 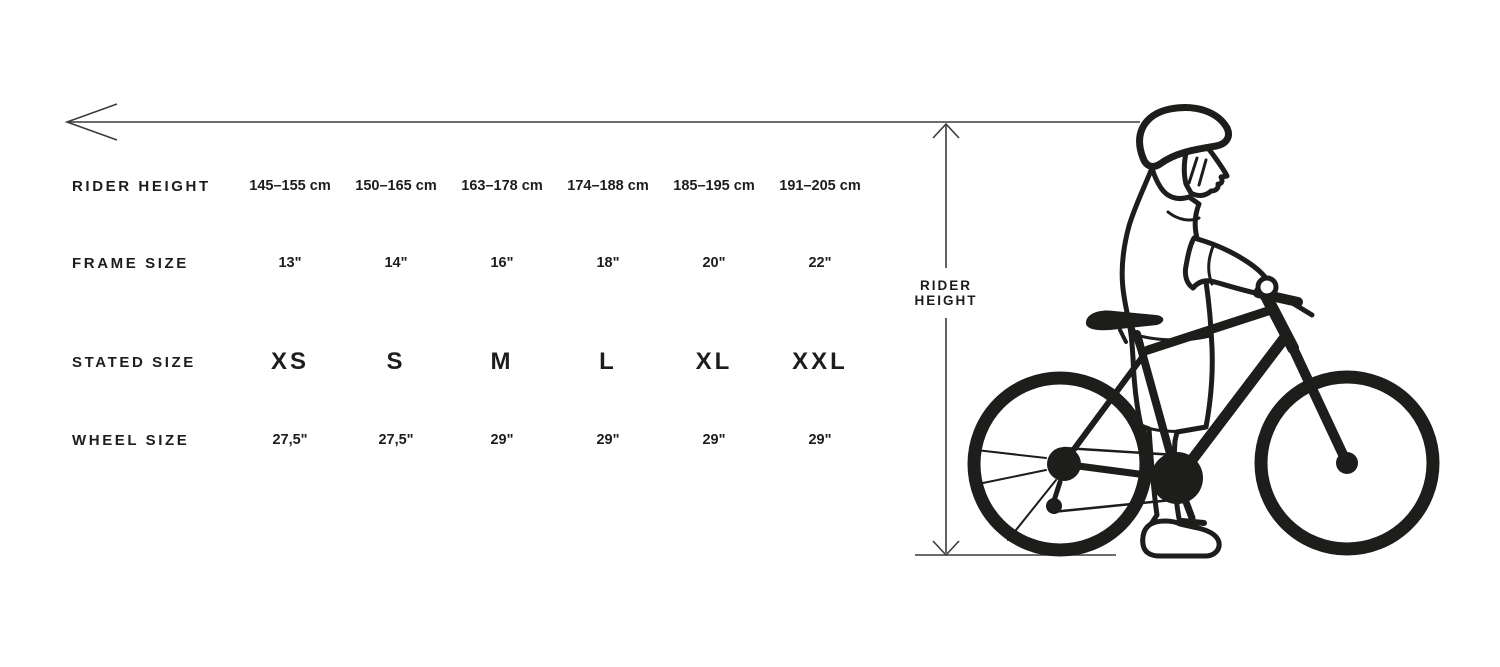 I want to click on fork, so click(x=1319, y=404).